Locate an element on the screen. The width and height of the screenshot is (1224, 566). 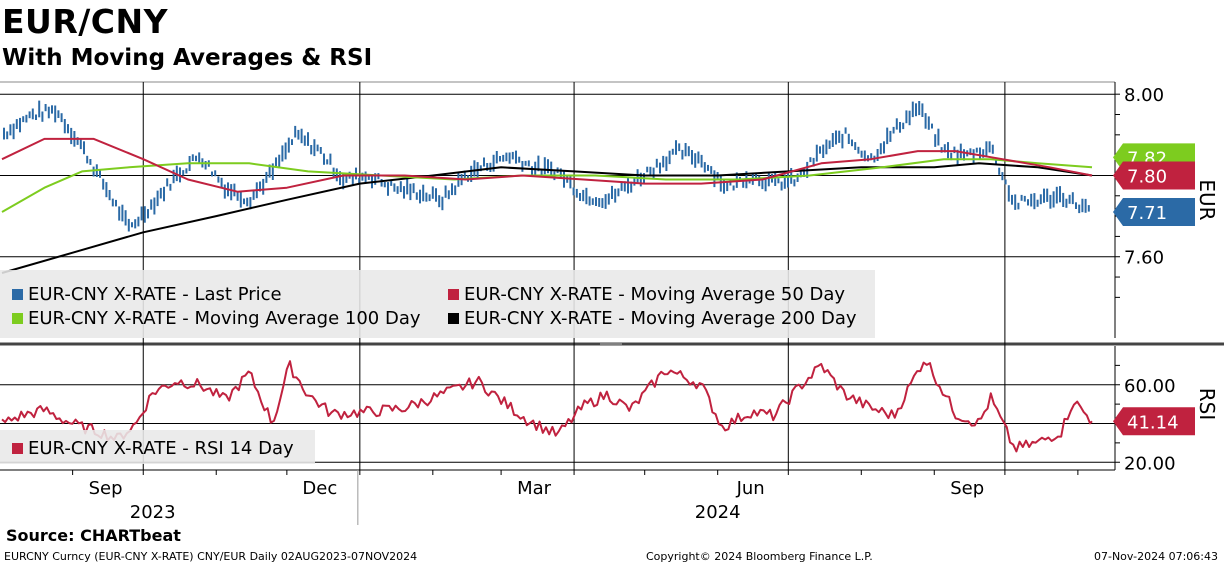
x-tick-label: Dec is located at coordinates (319, 488).